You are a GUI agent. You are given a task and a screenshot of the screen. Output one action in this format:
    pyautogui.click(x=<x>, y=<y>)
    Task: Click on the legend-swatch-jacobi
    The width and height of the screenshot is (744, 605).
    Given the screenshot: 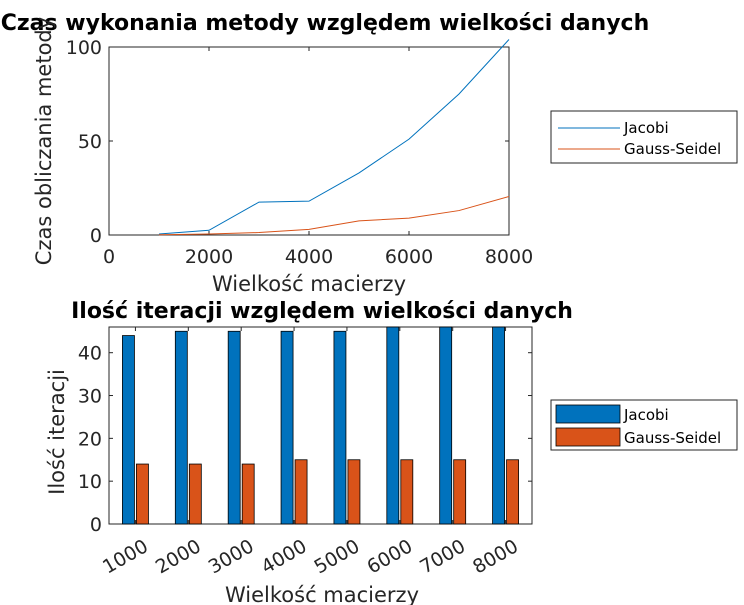 What is the action you would take?
    pyautogui.click(x=588, y=414)
    